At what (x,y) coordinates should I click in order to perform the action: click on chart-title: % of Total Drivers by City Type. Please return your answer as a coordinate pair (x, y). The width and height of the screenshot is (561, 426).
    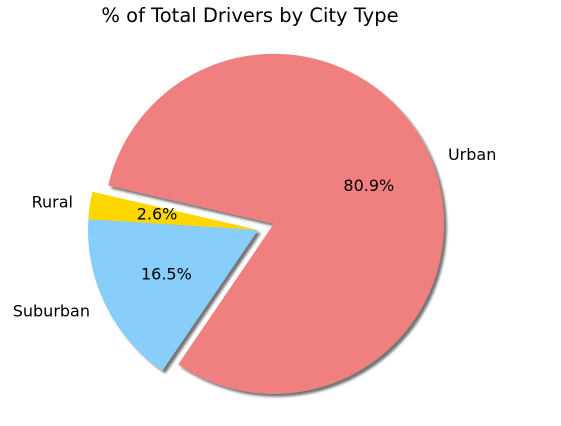
    Looking at the image, I should click on (249, 15).